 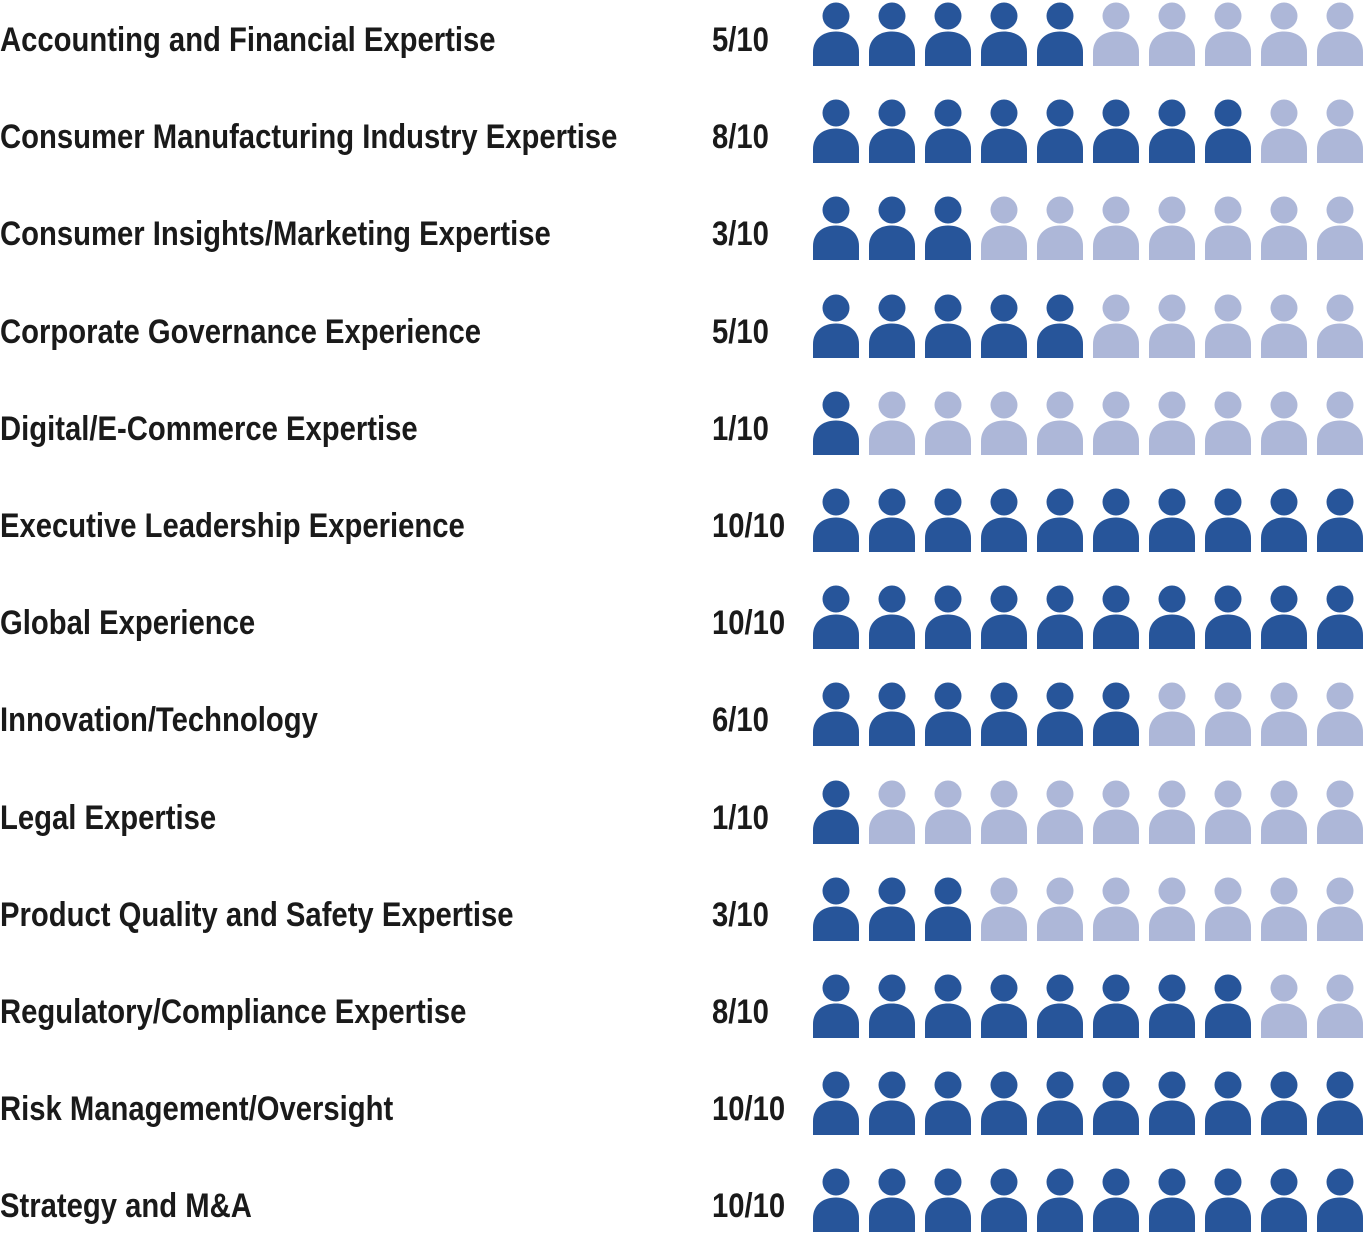 I want to click on skill-label: Digital/E-Commerce Expertise, so click(x=209, y=428).